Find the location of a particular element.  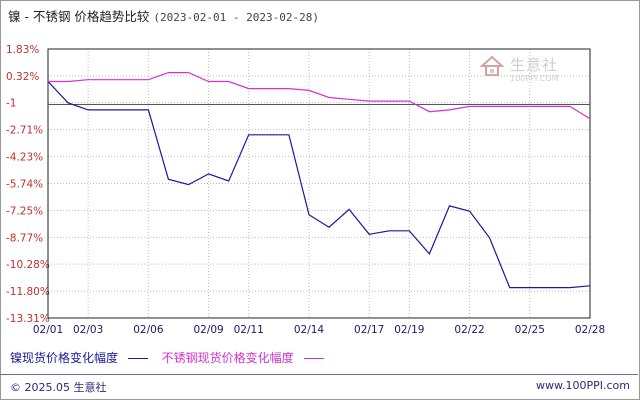

y-tick-label: -7.25% is located at coordinates (24, 211).